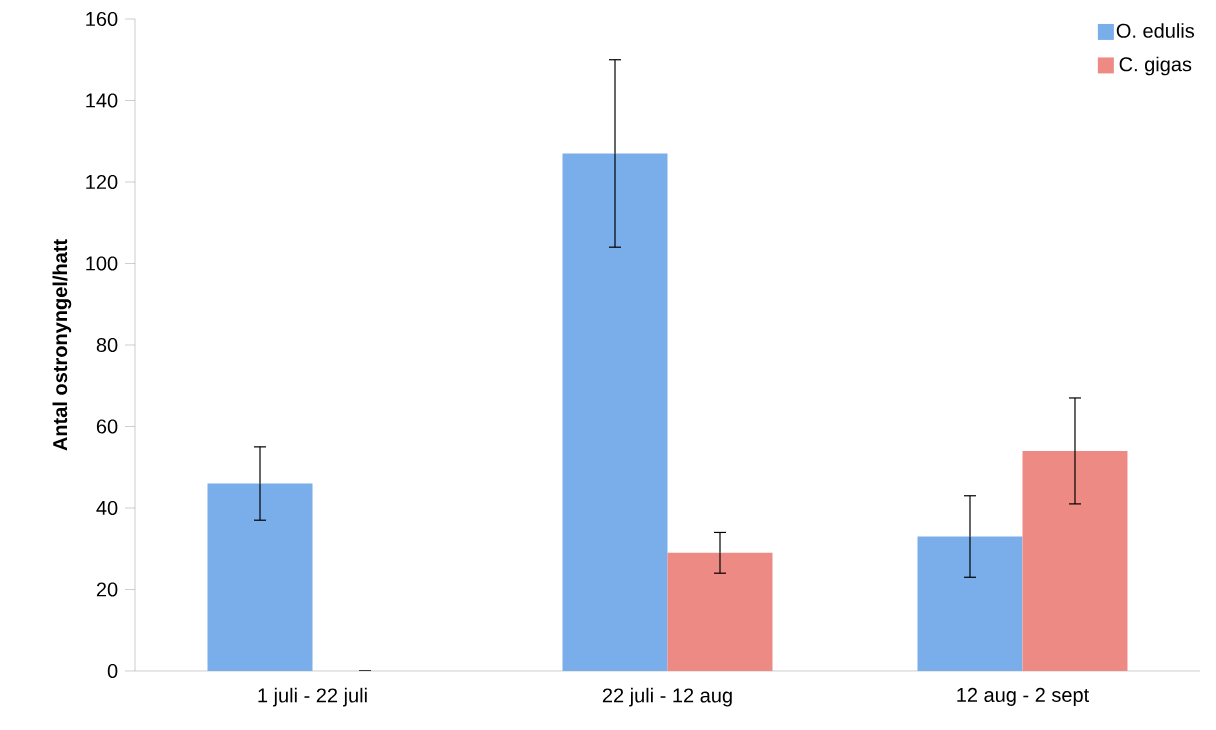 Image resolution: width=1216 pixels, height=730 pixels. I want to click on legend-label: C. gigas, so click(1155, 66).